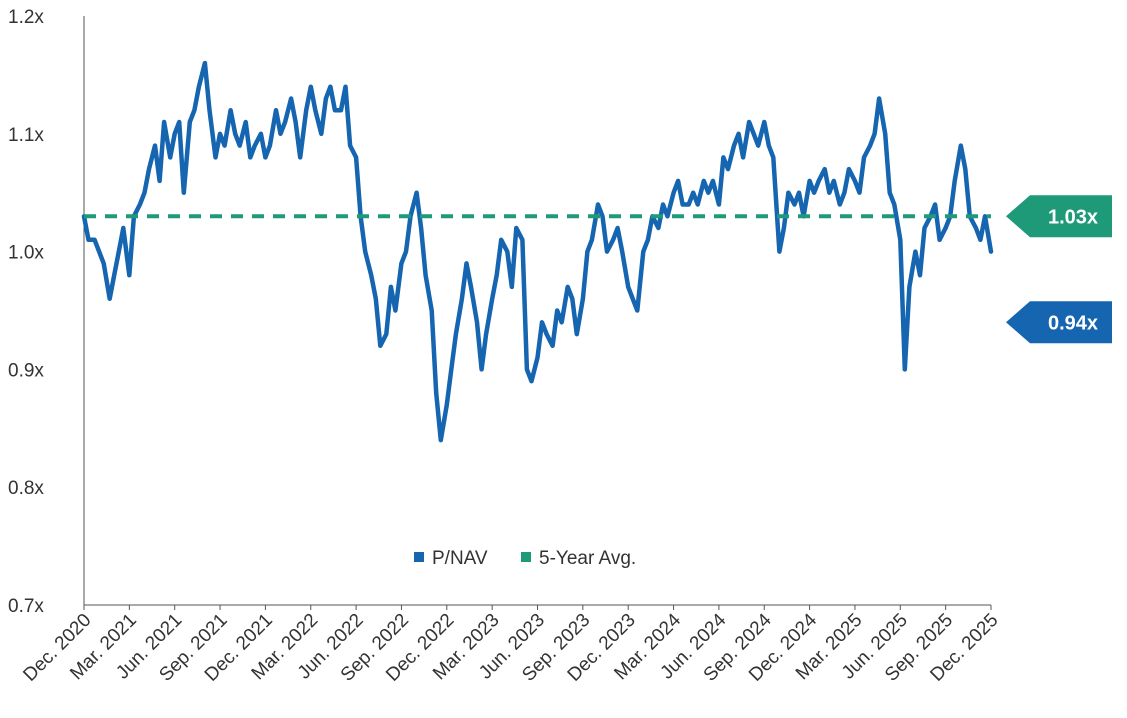 The height and width of the screenshot is (718, 1127). I want to click on legend: P/NAV 5-Year Avg., so click(525, 558).